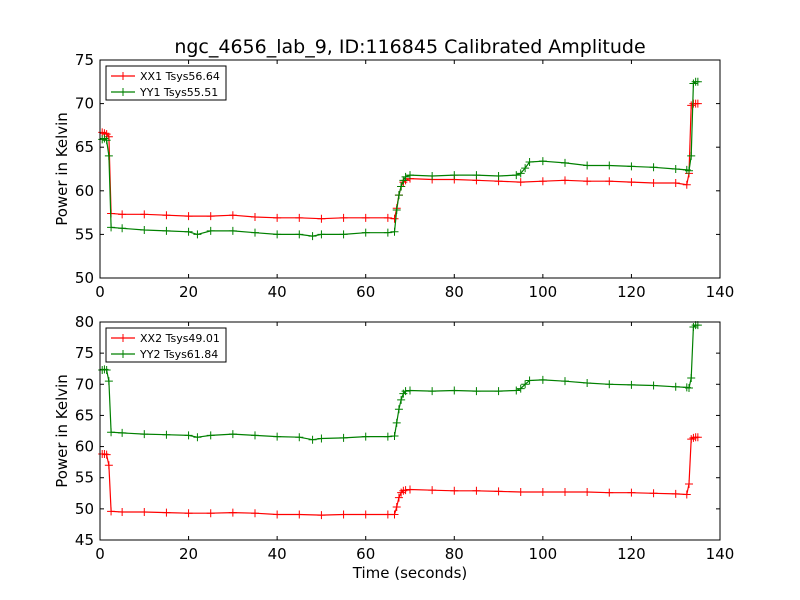 Image resolution: width=800 pixels, height=600 pixels. I want to click on x-tick-label: 120, so click(631, 554).